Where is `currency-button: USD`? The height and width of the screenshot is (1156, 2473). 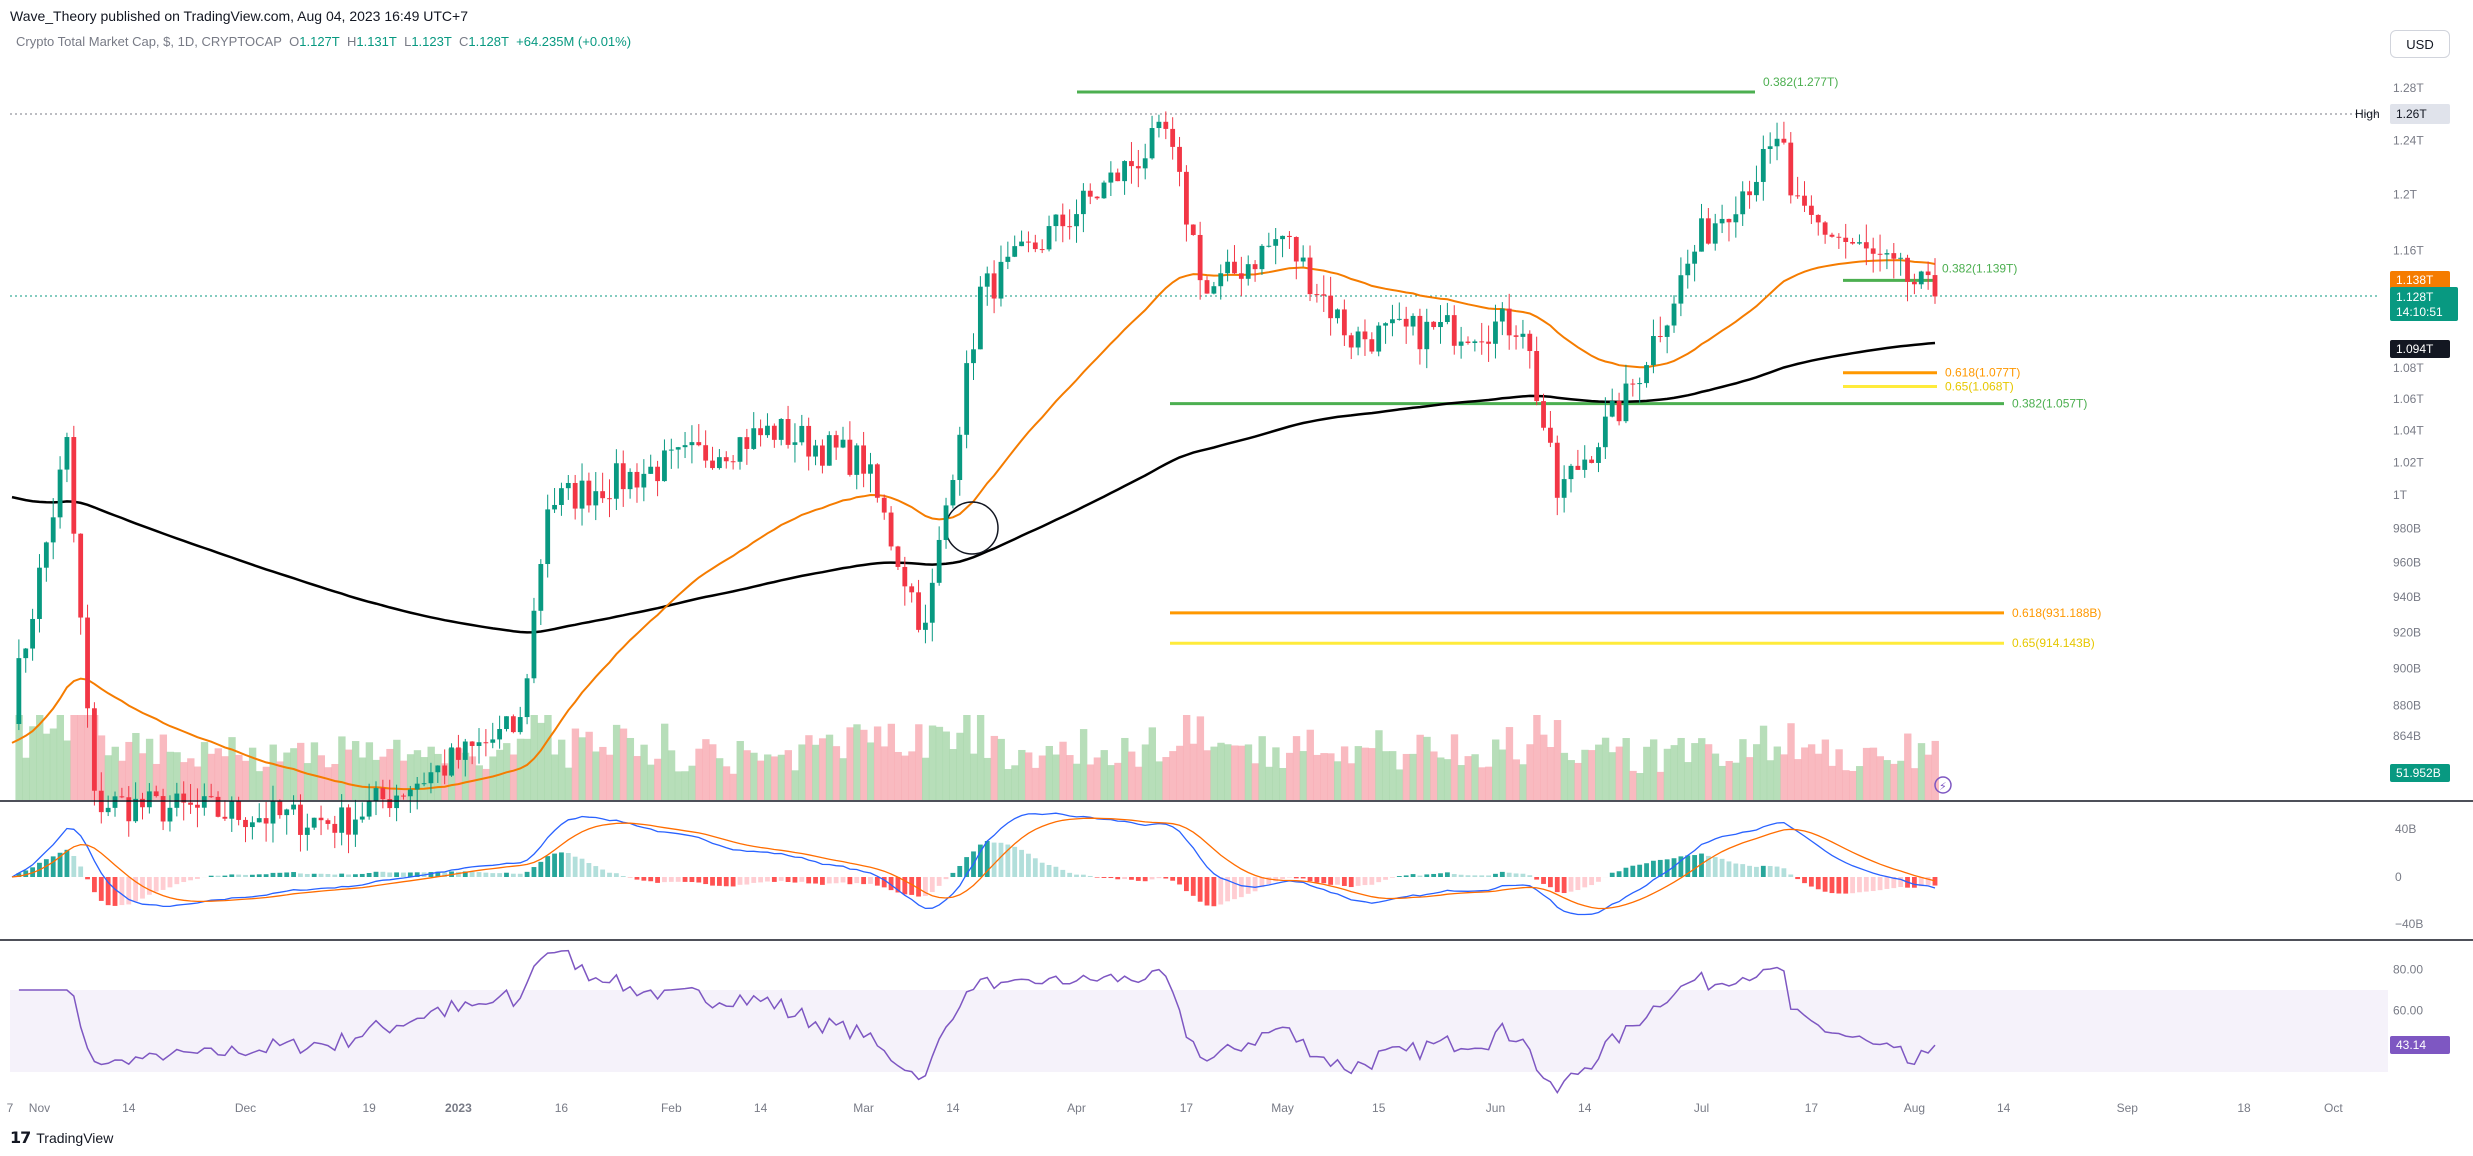 currency-button: USD is located at coordinates (2420, 44).